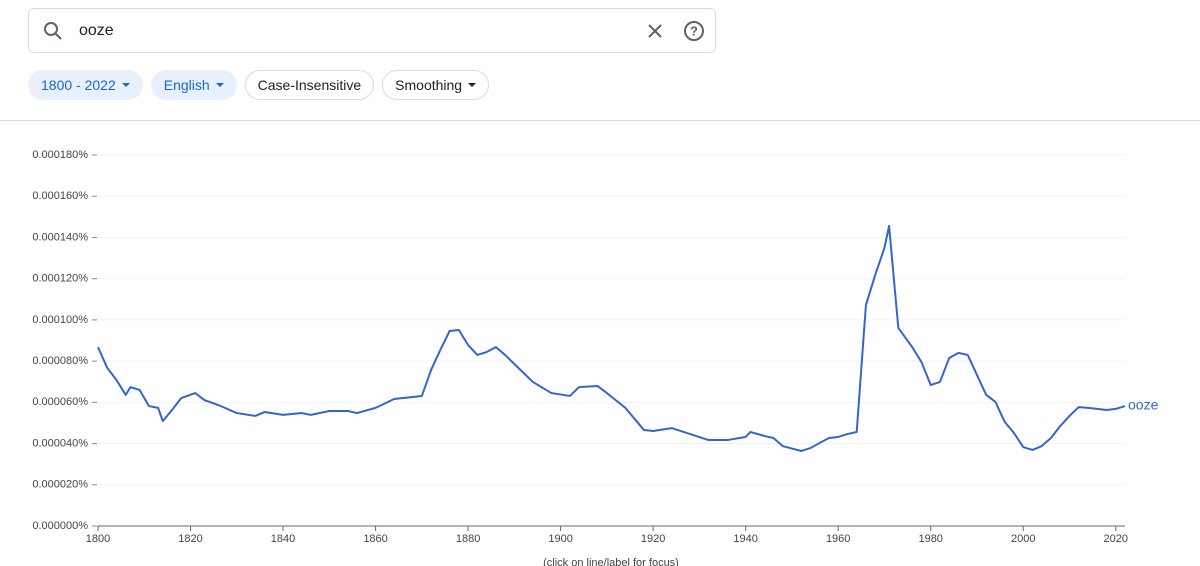 The image size is (1200, 566). What do you see at coordinates (60, 443) in the screenshot?
I see `y-tick-label: 0.000040%` at bounding box center [60, 443].